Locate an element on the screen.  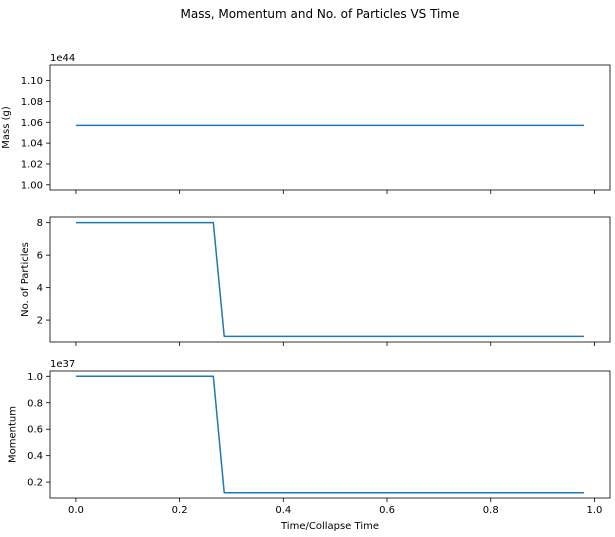
mass-y-tick-label: 1.08 is located at coordinates (32, 102).